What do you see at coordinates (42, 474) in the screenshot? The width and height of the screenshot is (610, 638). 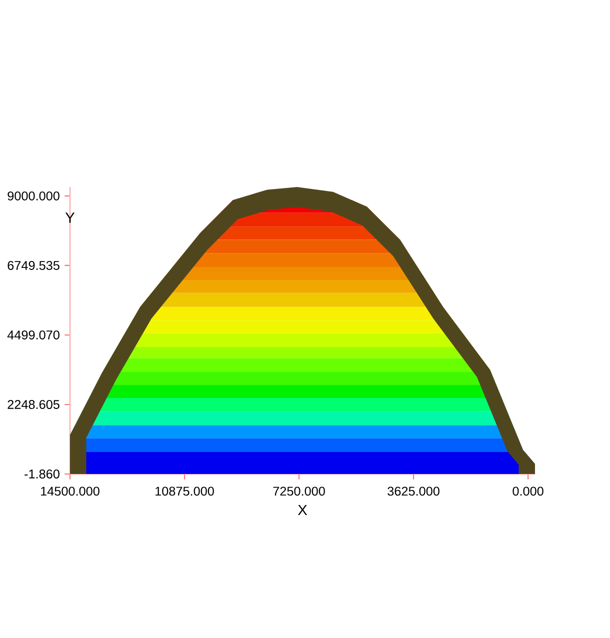 I see `y-tick-label: -1.860` at bounding box center [42, 474].